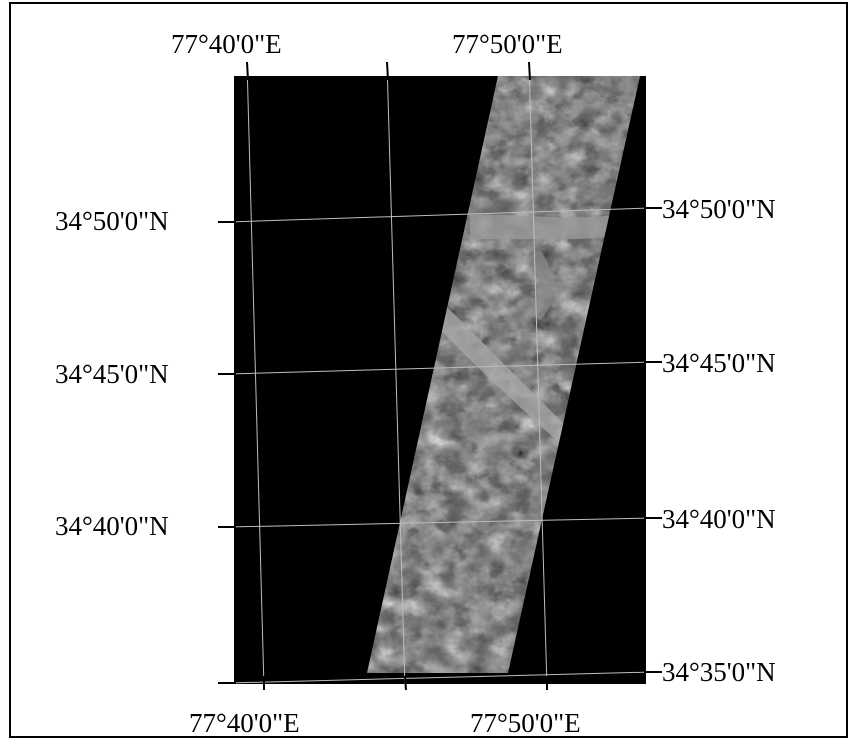 The image size is (855, 741). What do you see at coordinates (719, 209) in the screenshot?
I see `right-latitude-label: 34°50'0"N` at bounding box center [719, 209].